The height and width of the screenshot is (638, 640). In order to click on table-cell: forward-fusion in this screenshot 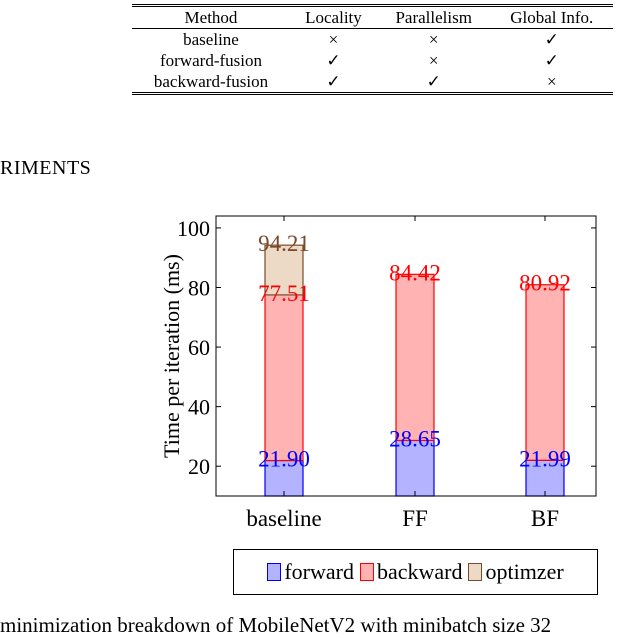, I will do `click(211, 60)`.